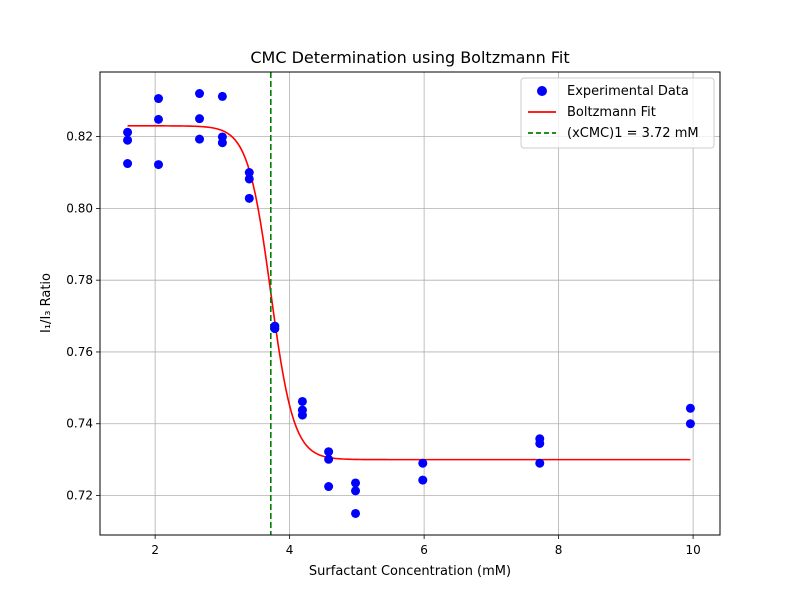 This screenshot has height=600, width=800. Describe the element at coordinates (79, 280) in the screenshot. I see `y-tick-label: 0.78` at that location.